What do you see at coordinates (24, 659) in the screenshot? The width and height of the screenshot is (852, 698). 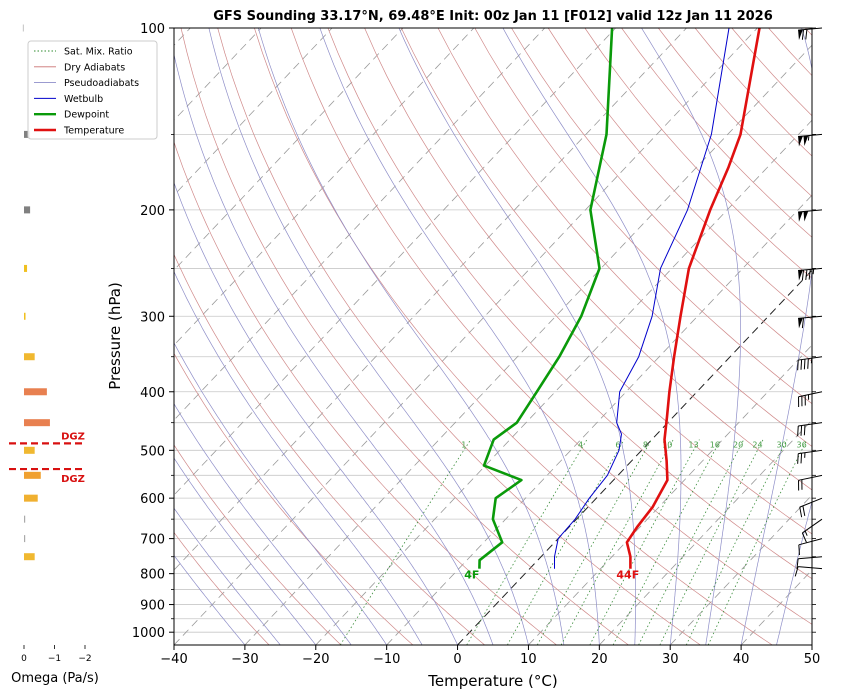 I see `omega-tick-label: 0` at bounding box center [24, 659].